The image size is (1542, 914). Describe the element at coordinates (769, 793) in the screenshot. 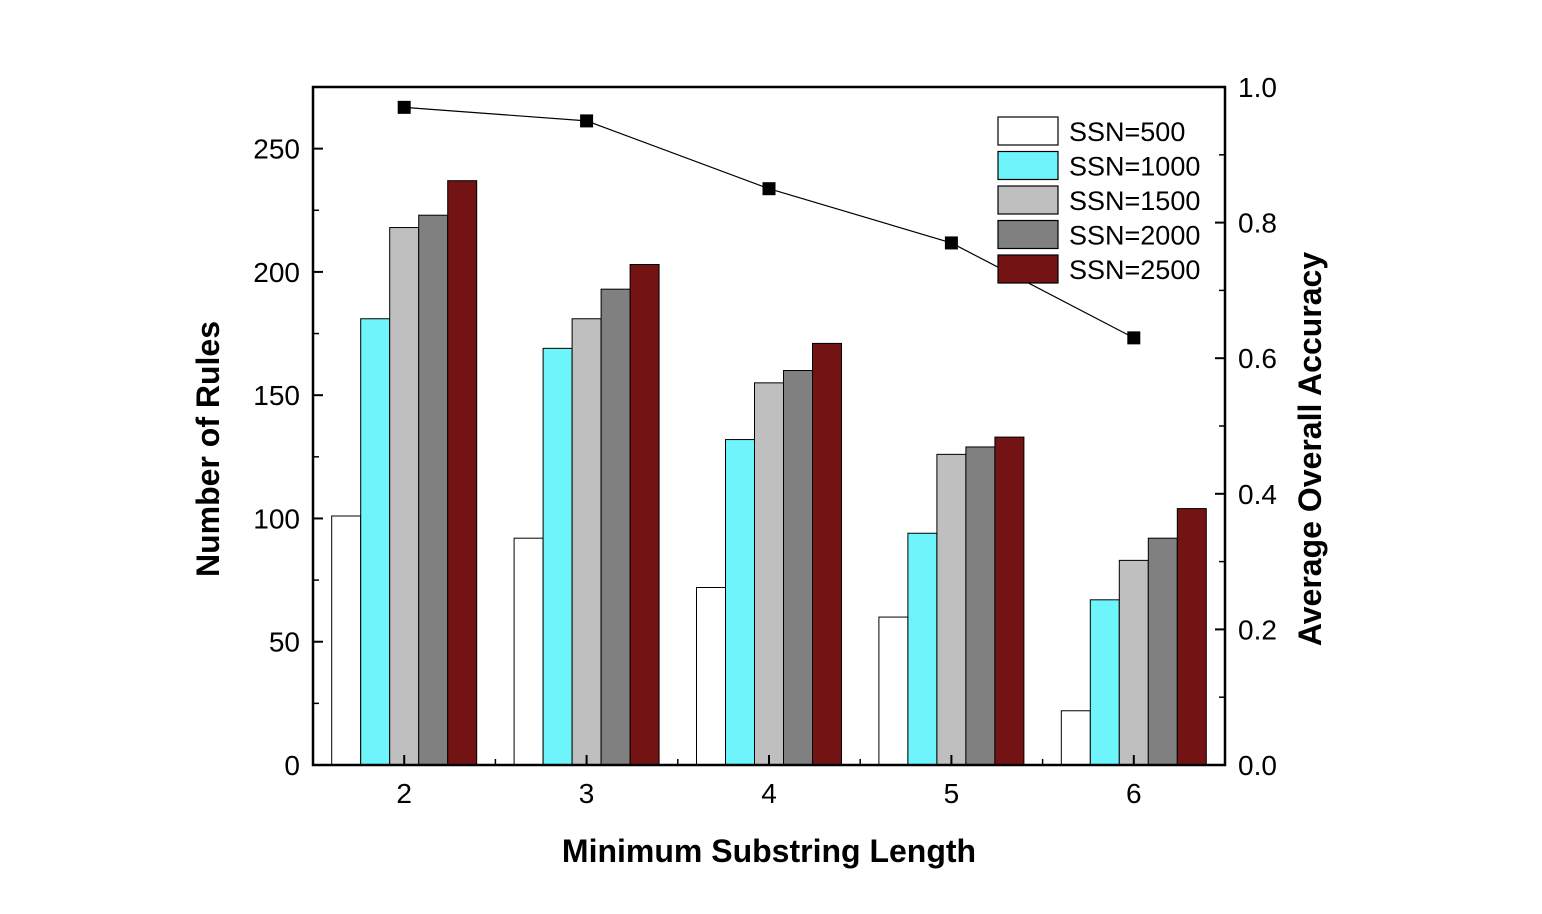

I see `x-tick-label: 4` at that location.